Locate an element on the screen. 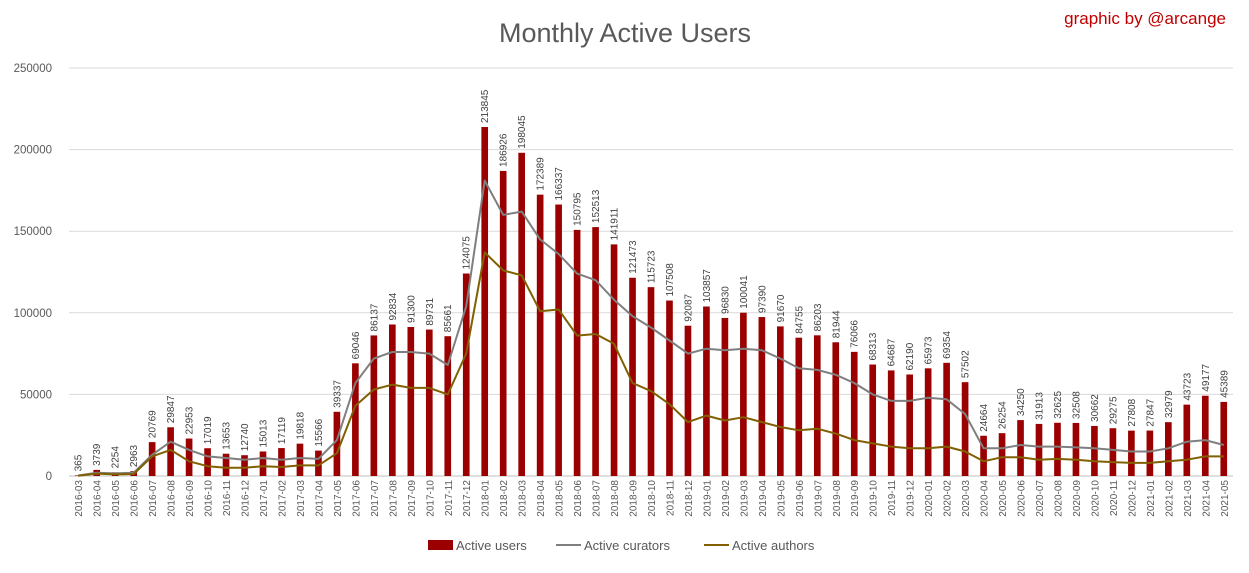 Image resolution: width=1249 pixels, height=573 pixels. data-label: 141911 is located at coordinates (615, 223).